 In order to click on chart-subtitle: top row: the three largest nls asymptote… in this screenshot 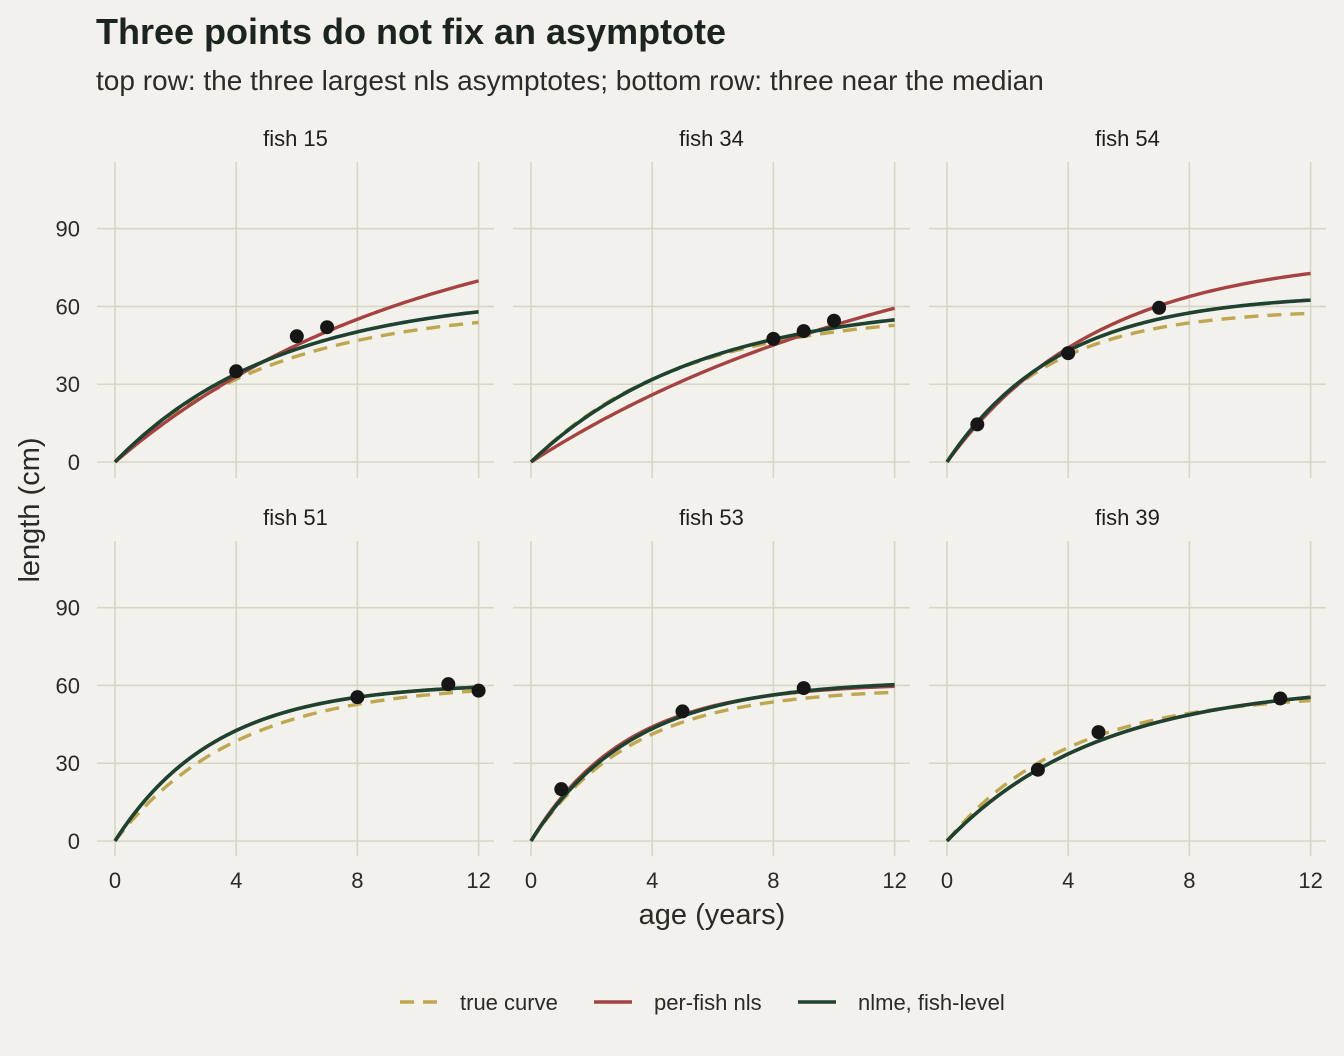, I will do `click(570, 80)`.